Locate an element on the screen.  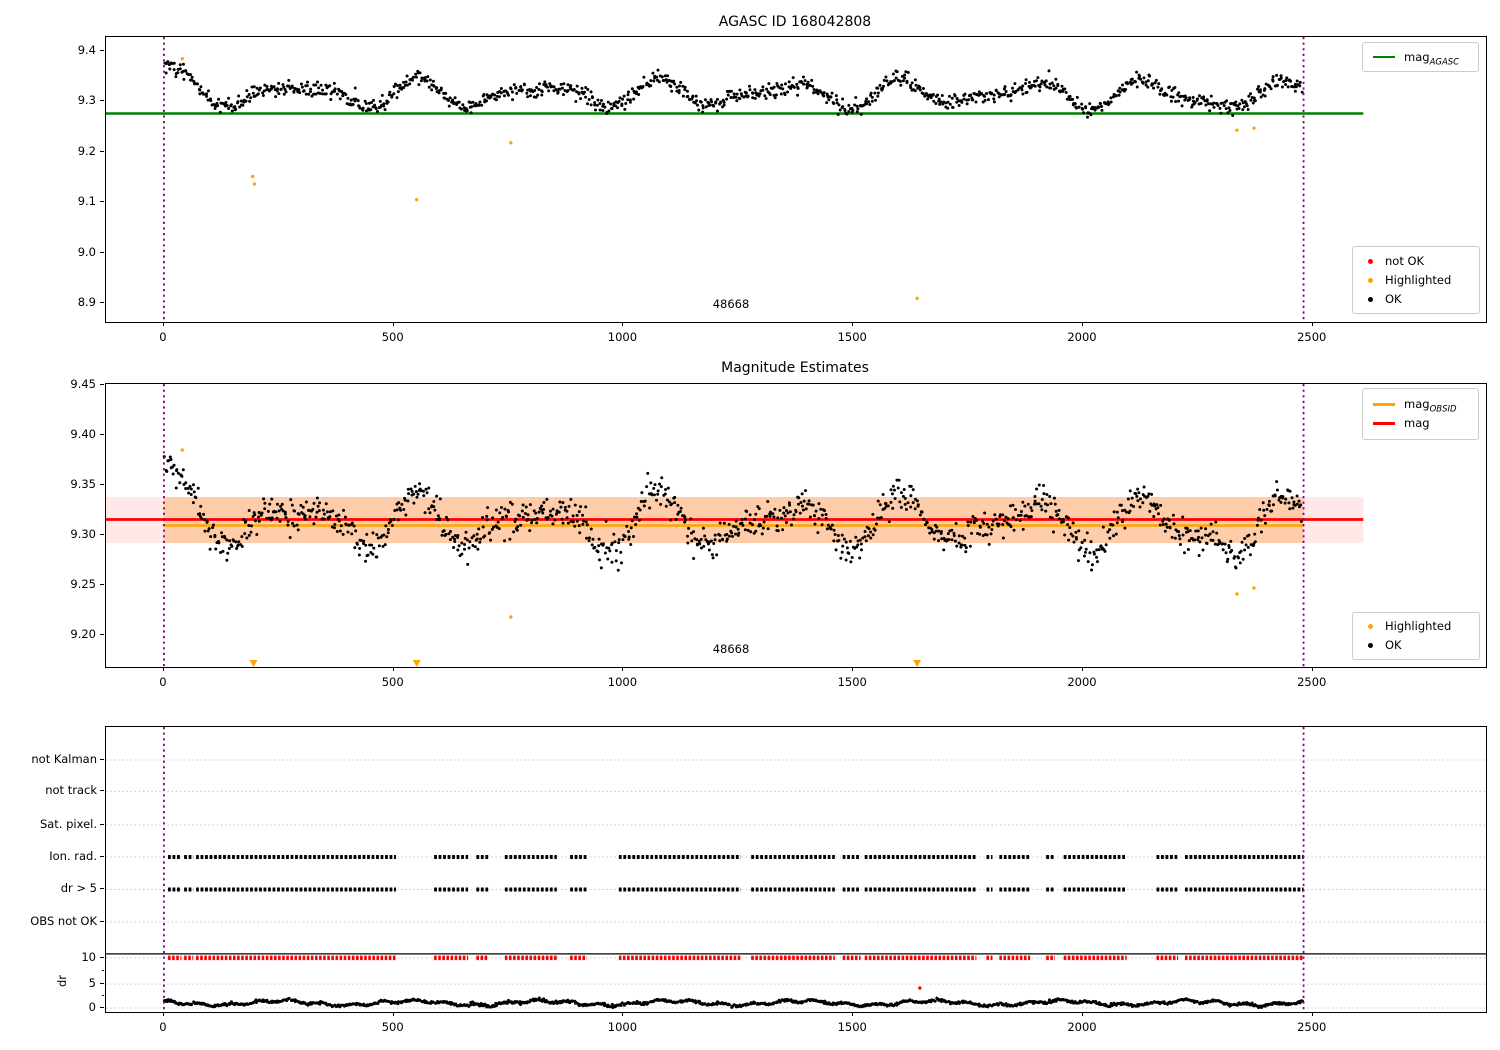
y-tick-label: 9.25 is located at coordinates (83, 584).